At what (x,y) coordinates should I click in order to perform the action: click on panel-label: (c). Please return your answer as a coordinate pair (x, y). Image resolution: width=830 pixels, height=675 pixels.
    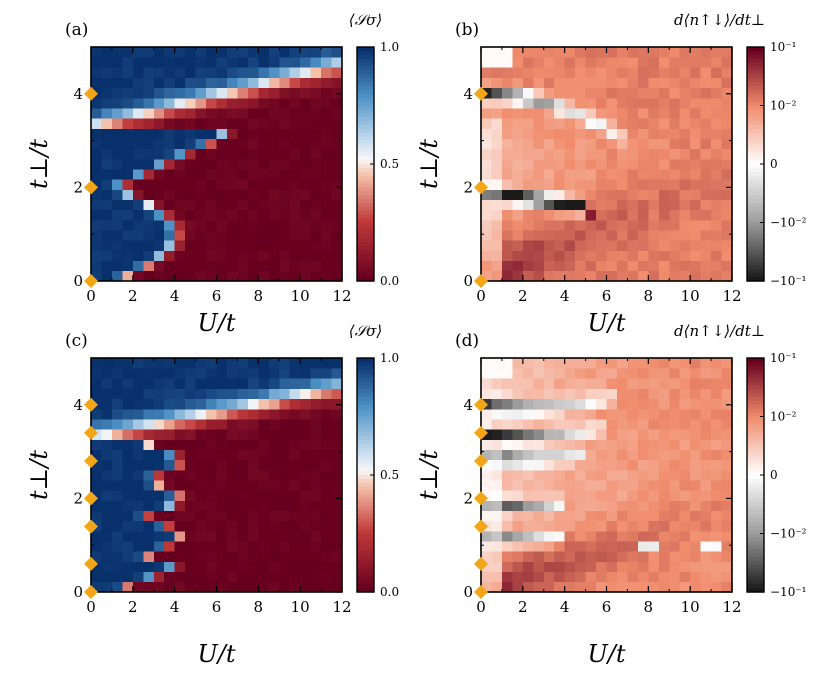
    Looking at the image, I should click on (76, 341).